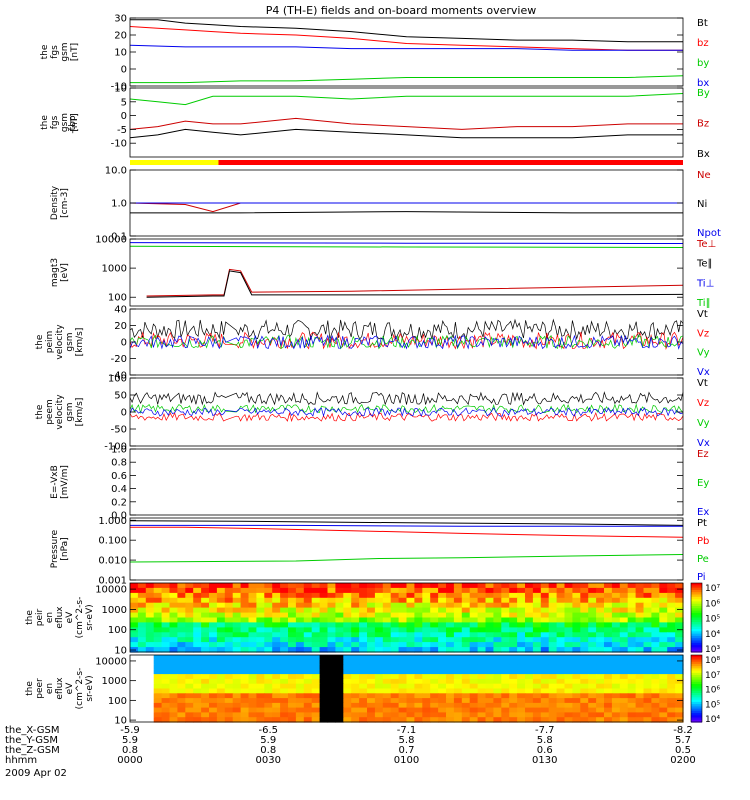 Image resolution: width=750 pixels, height=800 pixels. Describe the element at coordinates (701, 577) in the screenshot. I see `legend-label-pi: Pi` at that location.